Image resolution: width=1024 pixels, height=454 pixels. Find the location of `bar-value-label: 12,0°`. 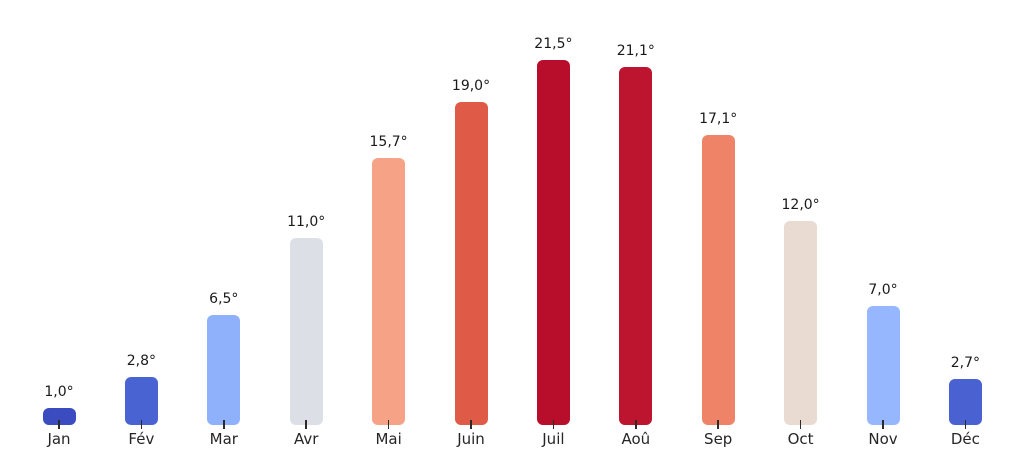

bar-value-label: 12,0° is located at coordinates (800, 205).